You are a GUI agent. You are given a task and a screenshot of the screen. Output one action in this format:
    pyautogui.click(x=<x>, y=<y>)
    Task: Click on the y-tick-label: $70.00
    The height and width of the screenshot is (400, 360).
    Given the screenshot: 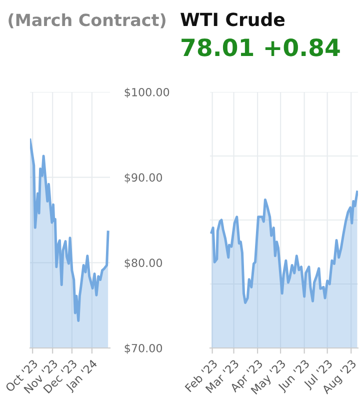 What is the action you would take?
    pyautogui.click(x=143, y=349)
    